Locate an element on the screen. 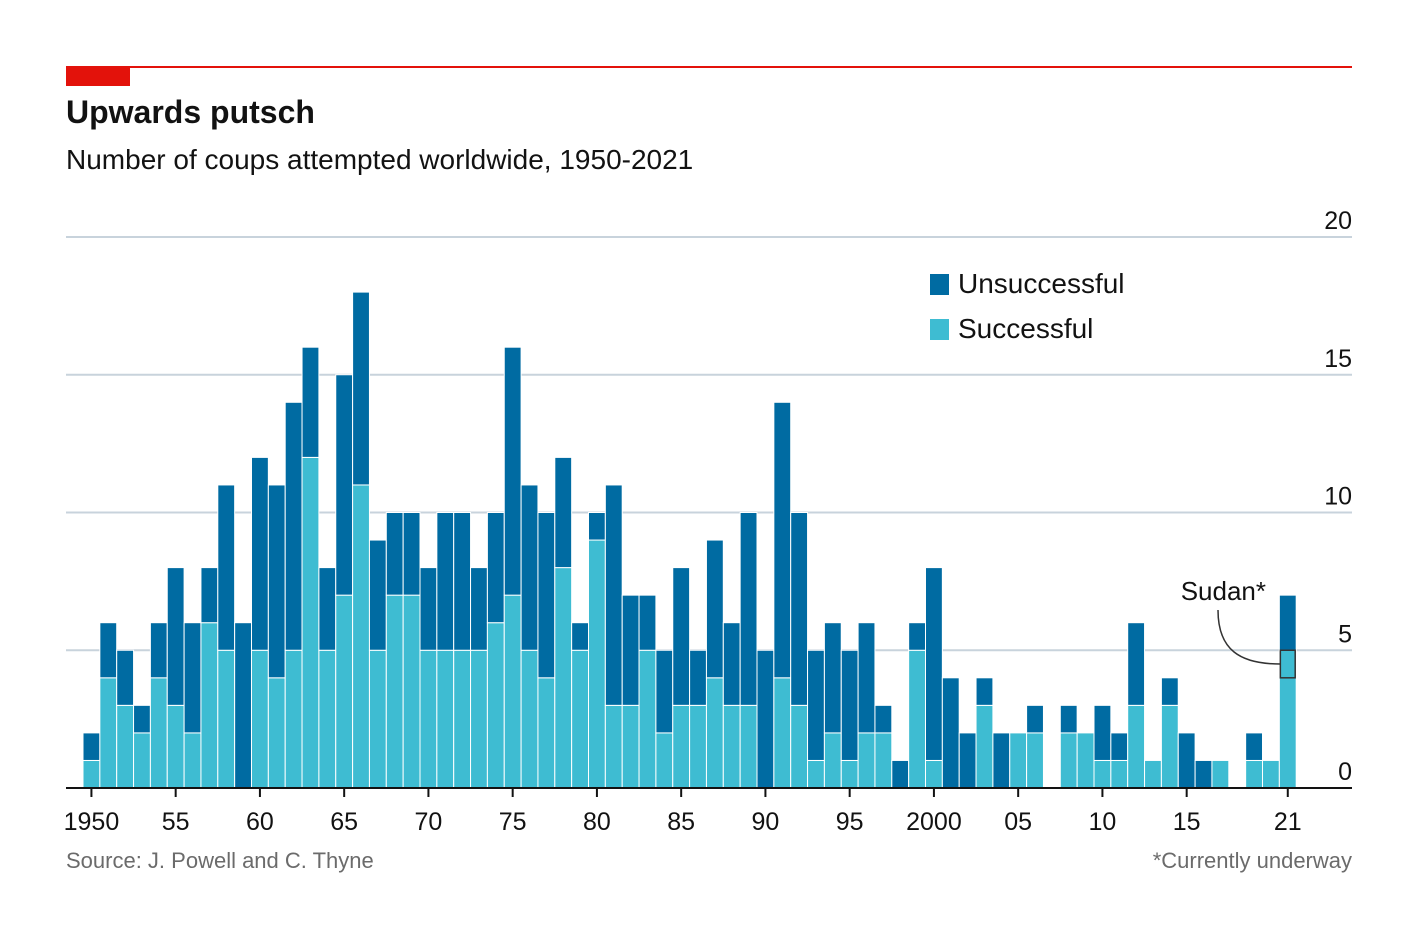 This screenshot has height=941, width=1420. bar-unsuccessful-1985 is located at coordinates (681, 636).